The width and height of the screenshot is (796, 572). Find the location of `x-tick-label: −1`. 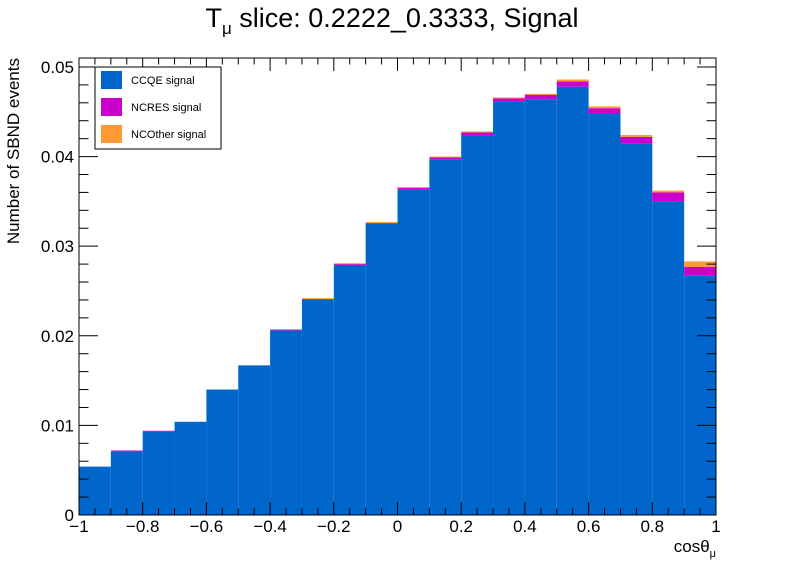

x-tick-label: −1 is located at coordinates (78, 526).